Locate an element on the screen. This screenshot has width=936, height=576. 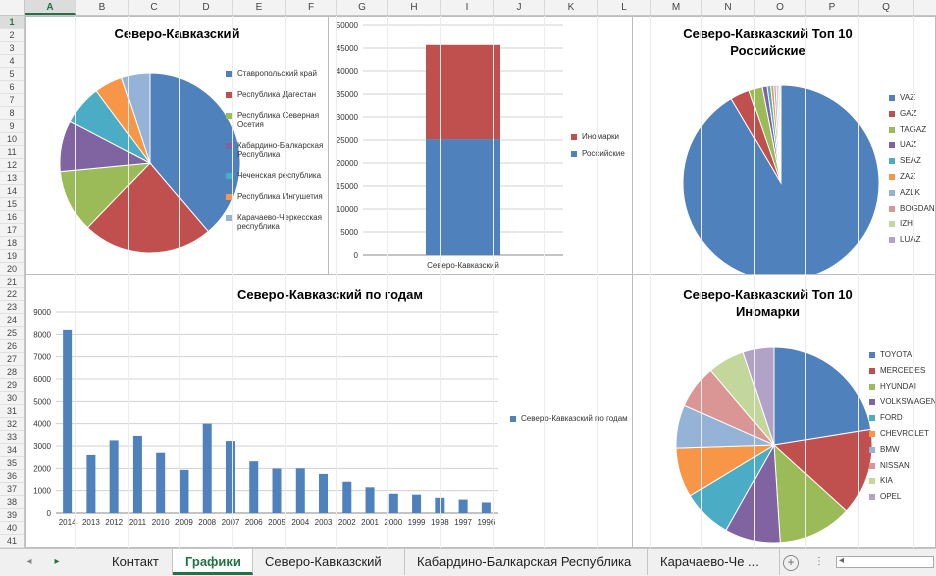
row-header-34: 34 is located at coordinates (12, 451).